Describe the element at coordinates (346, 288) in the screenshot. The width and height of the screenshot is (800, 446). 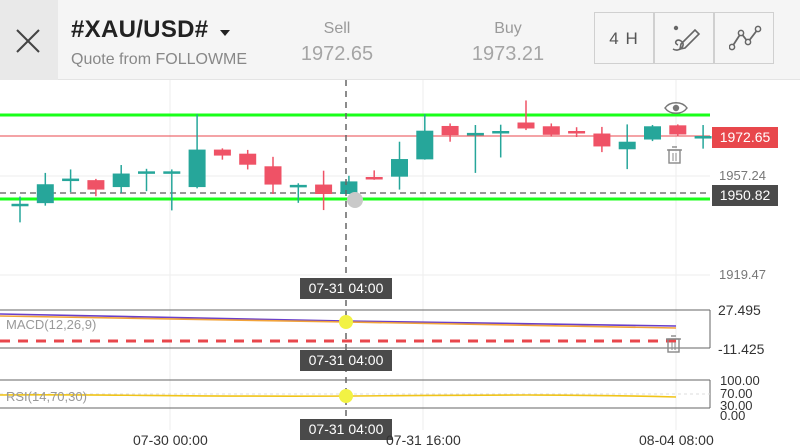
I see `crosshair-time-main: 07-31 04:00` at that location.